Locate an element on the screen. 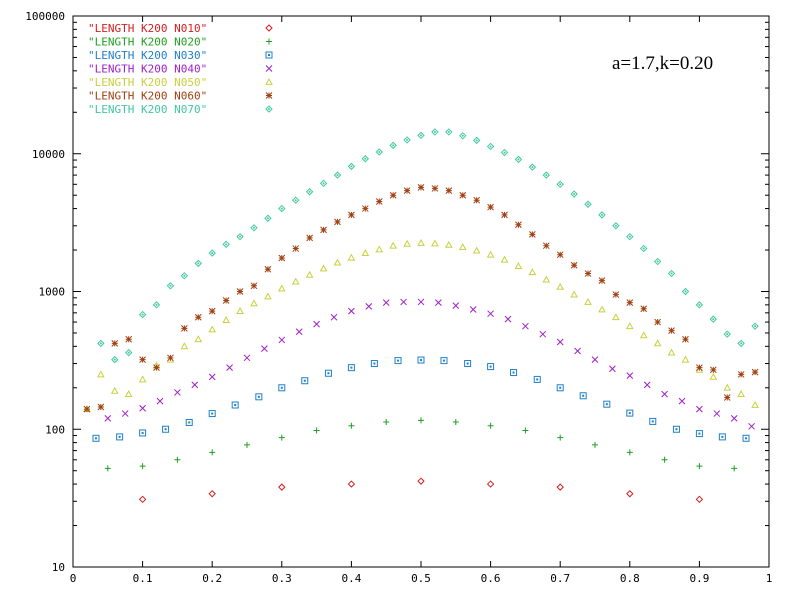 The height and width of the screenshot is (595, 794). x-tick-label: 0.6 is located at coordinates (491, 578).